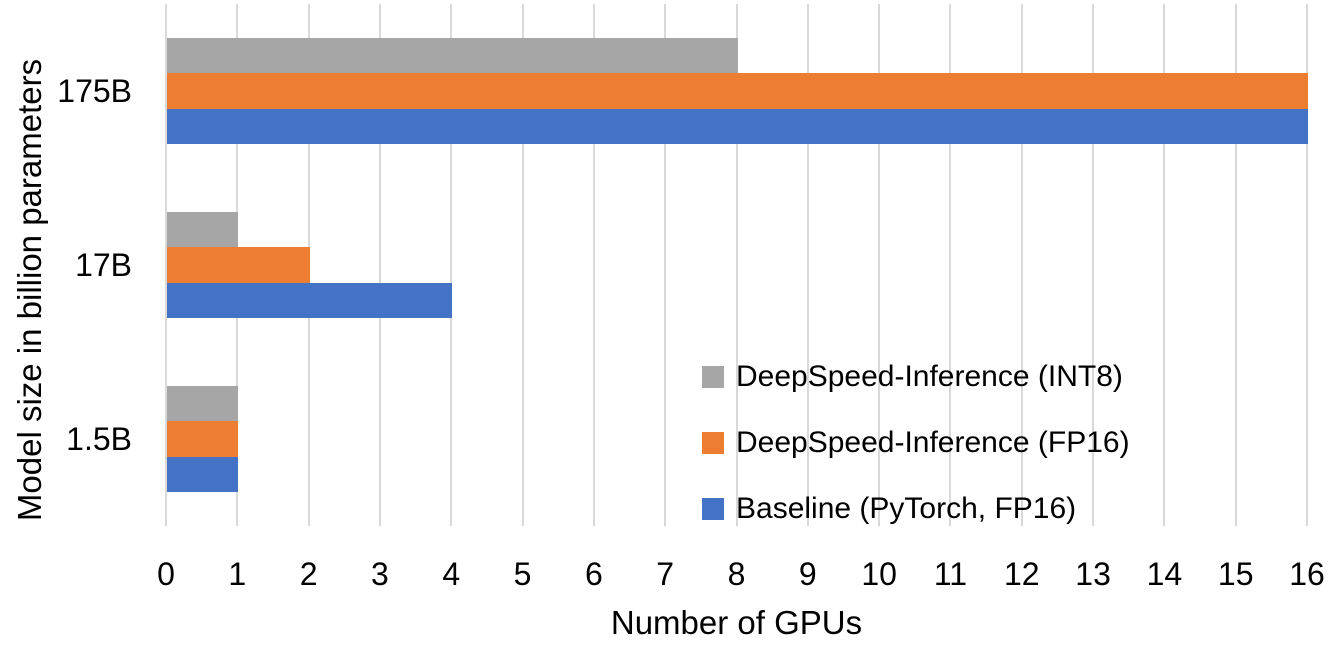 This screenshot has height=649, width=1335. Describe the element at coordinates (736, 574) in the screenshot. I see `x-tick-label-8: 8` at that location.